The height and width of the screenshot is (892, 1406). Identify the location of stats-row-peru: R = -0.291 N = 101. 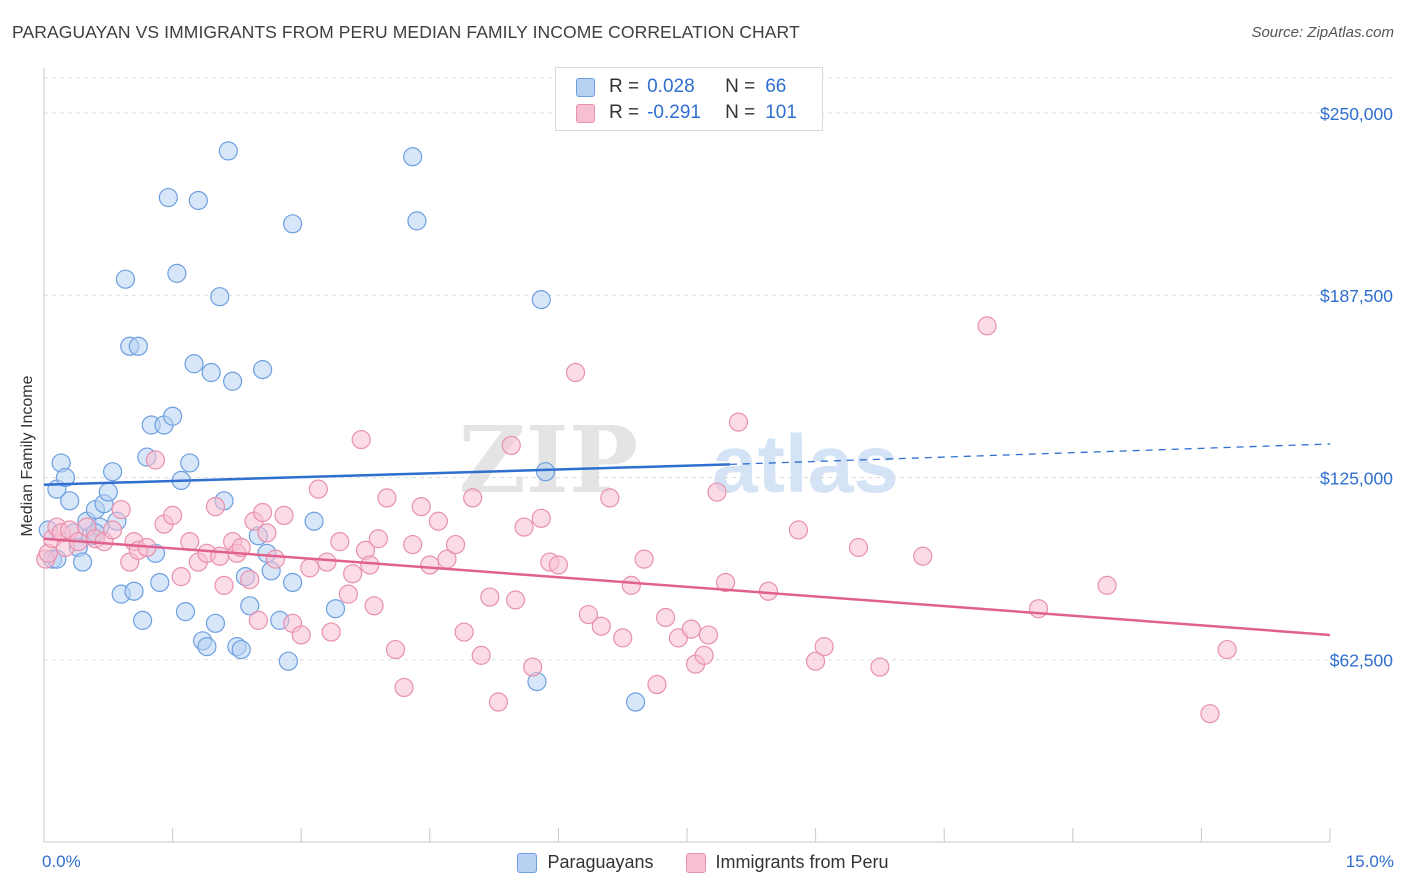
(686, 113).